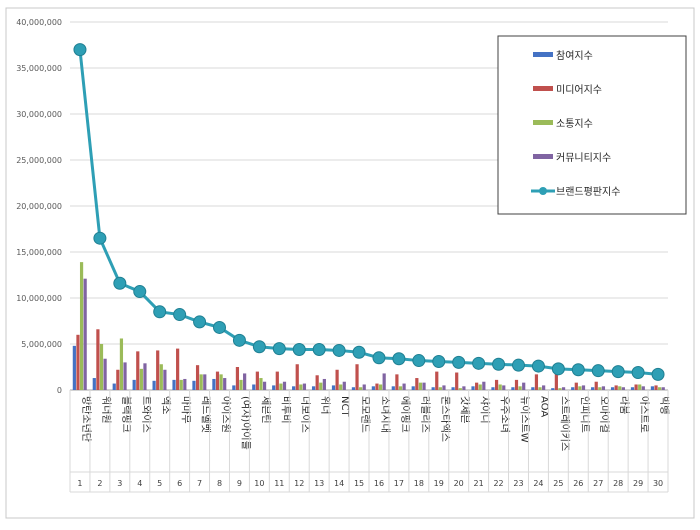 The image size is (700, 530). Describe the element at coordinates (239, 483) in the screenshot. I see `rank-label: 9` at that location.